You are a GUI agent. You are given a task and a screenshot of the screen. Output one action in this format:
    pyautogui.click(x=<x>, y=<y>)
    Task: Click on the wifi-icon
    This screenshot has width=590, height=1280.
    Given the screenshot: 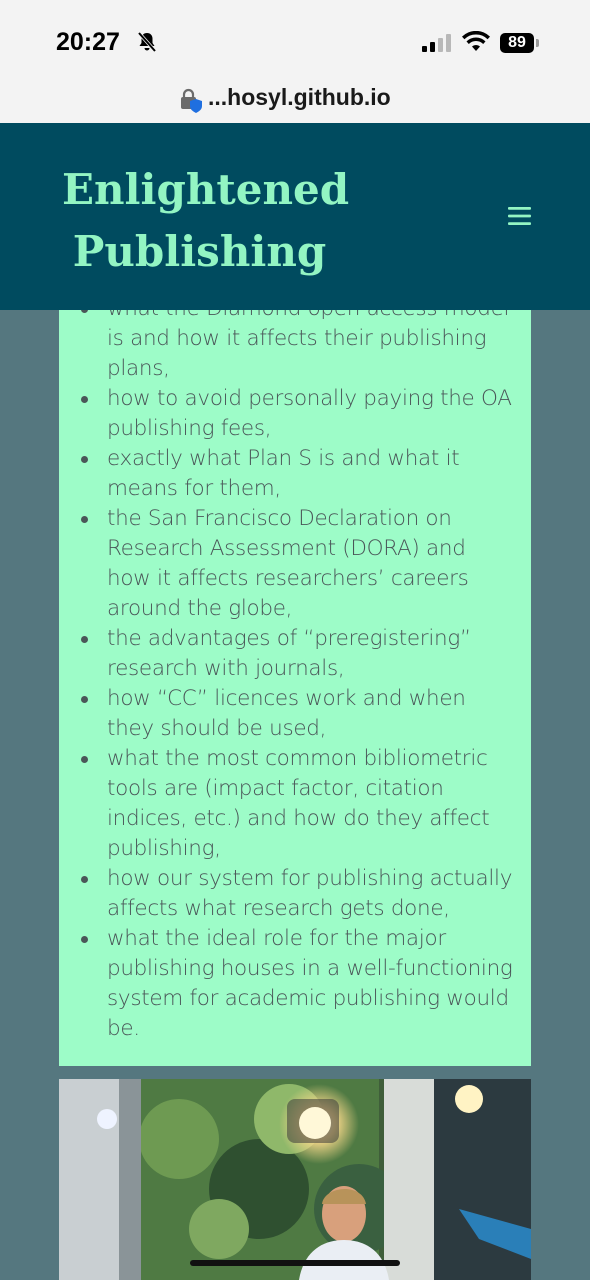 What is the action you would take?
    pyautogui.click(x=476, y=43)
    